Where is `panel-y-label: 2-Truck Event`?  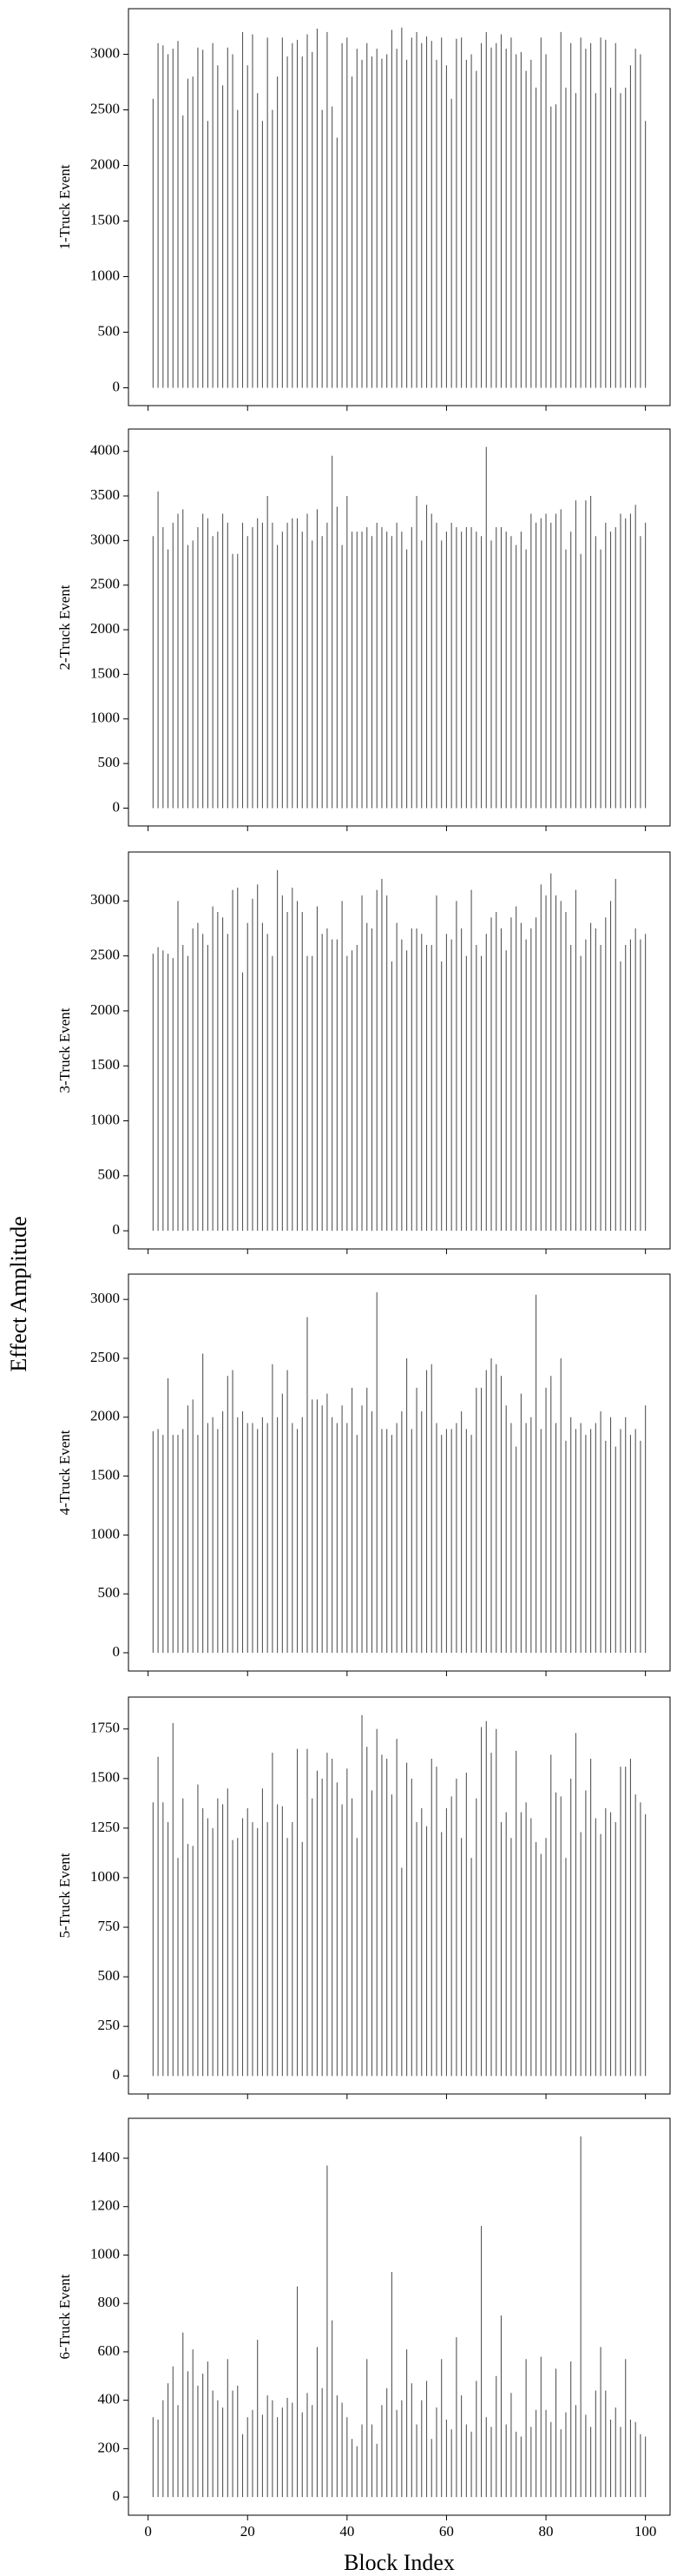
panel-y-label: 2-Truck Event is located at coordinates (64, 627).